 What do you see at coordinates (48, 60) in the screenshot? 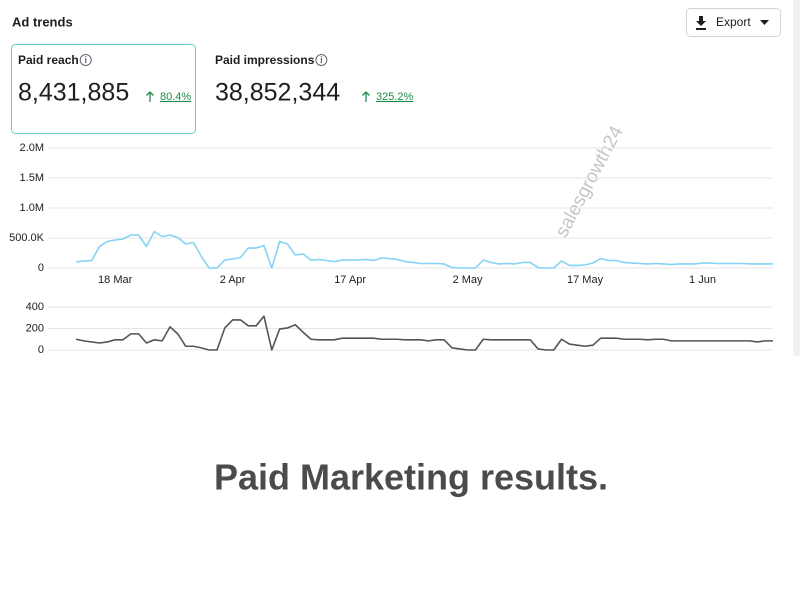
I see `metric-label: Paid reach` at bounding box center [48, 60].